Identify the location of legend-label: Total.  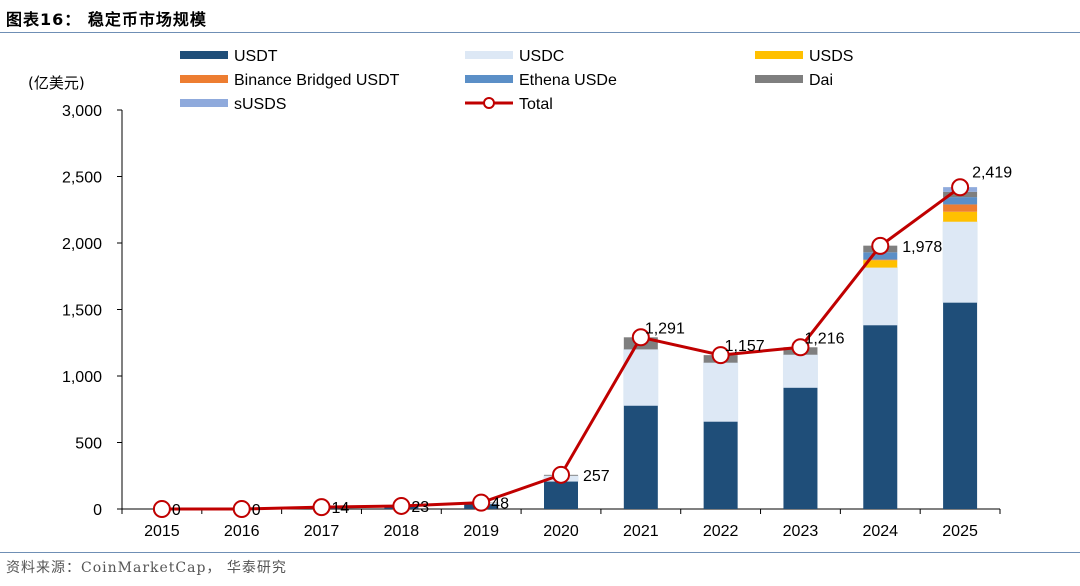
(536, 104).